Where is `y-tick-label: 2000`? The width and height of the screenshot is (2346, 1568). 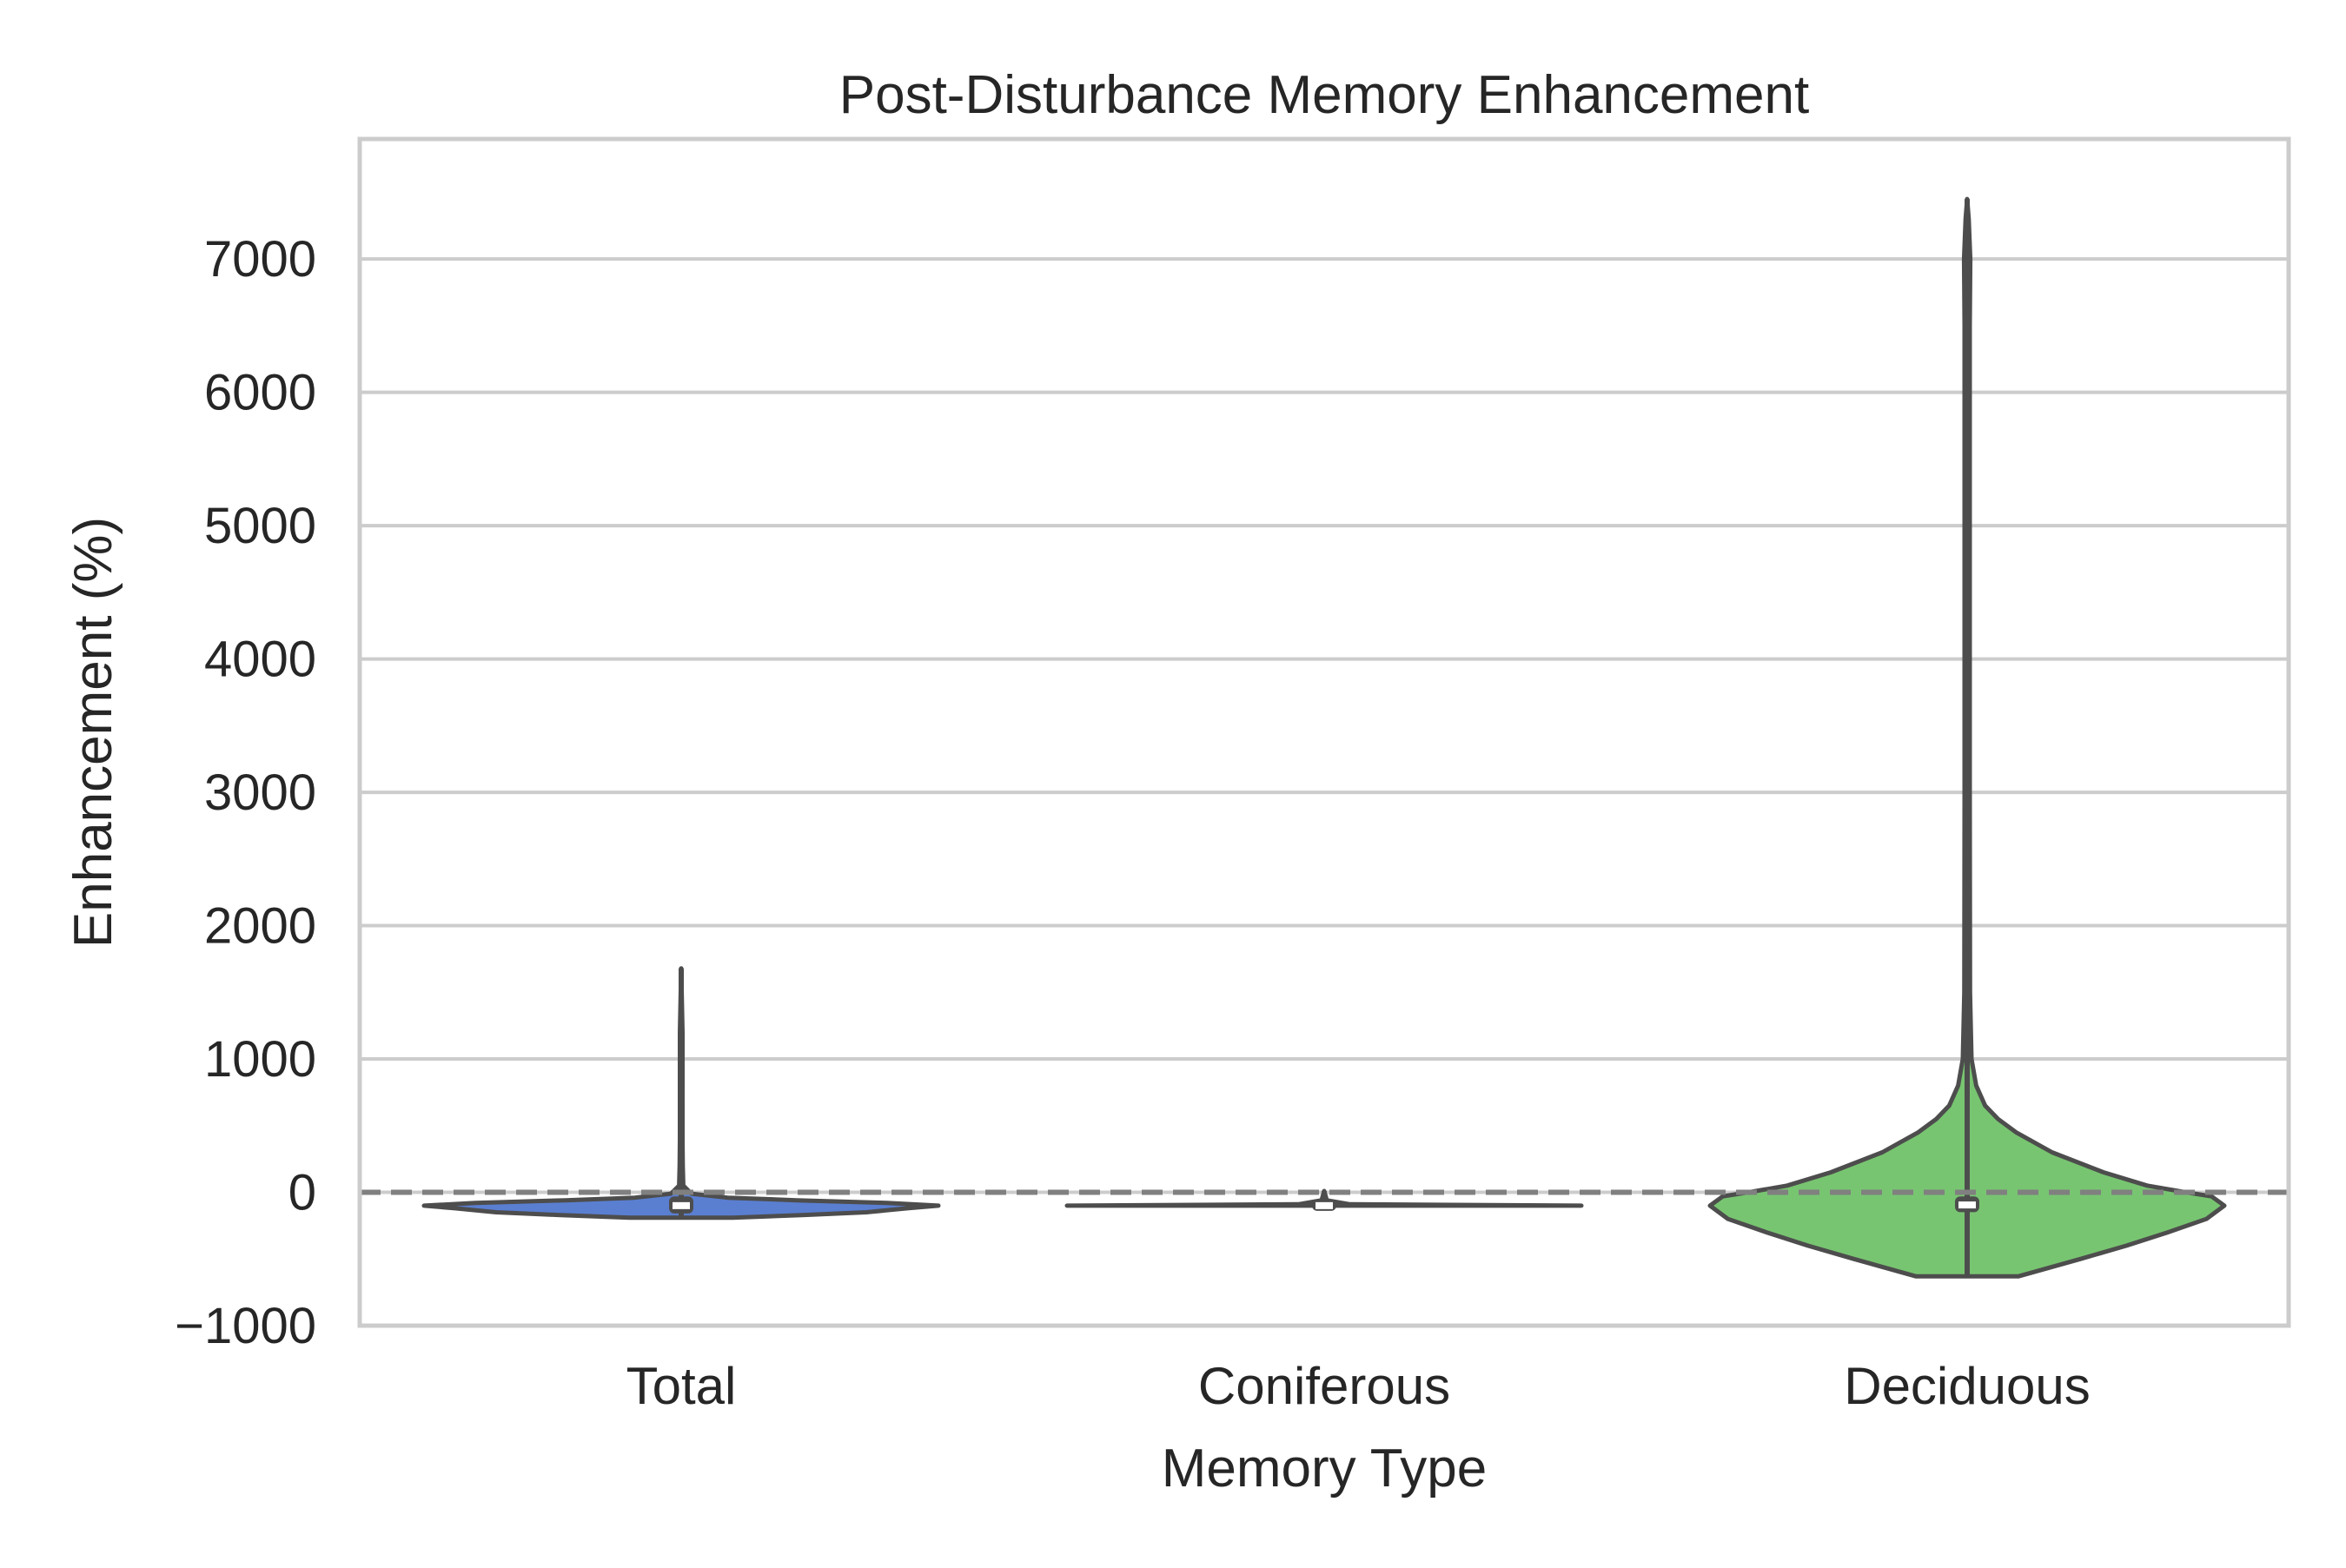
y-tick-label: 2000 is located at coordinates (260, 926).